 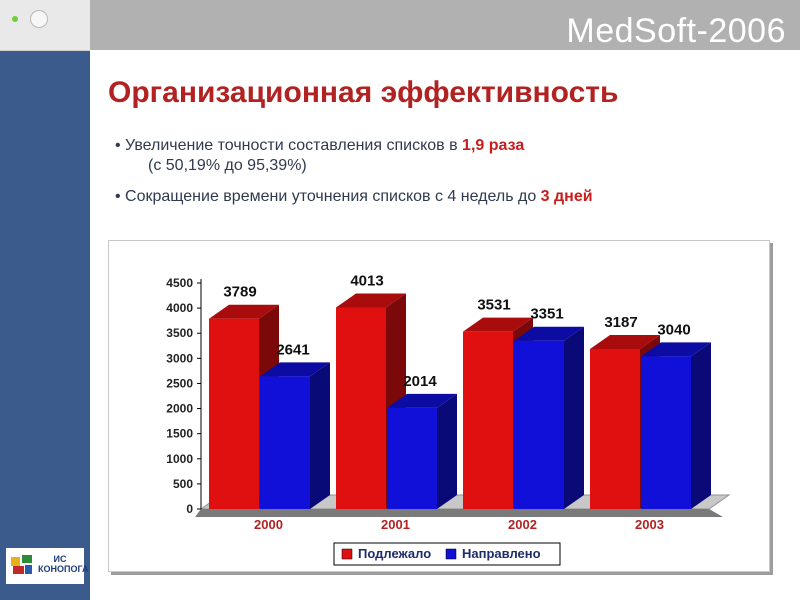 What do you see at coordinates (493, 145) in the screenshot?
I see `bullet-accuracy-highlight: 1,9 раза` at bounding box center [493, 145].